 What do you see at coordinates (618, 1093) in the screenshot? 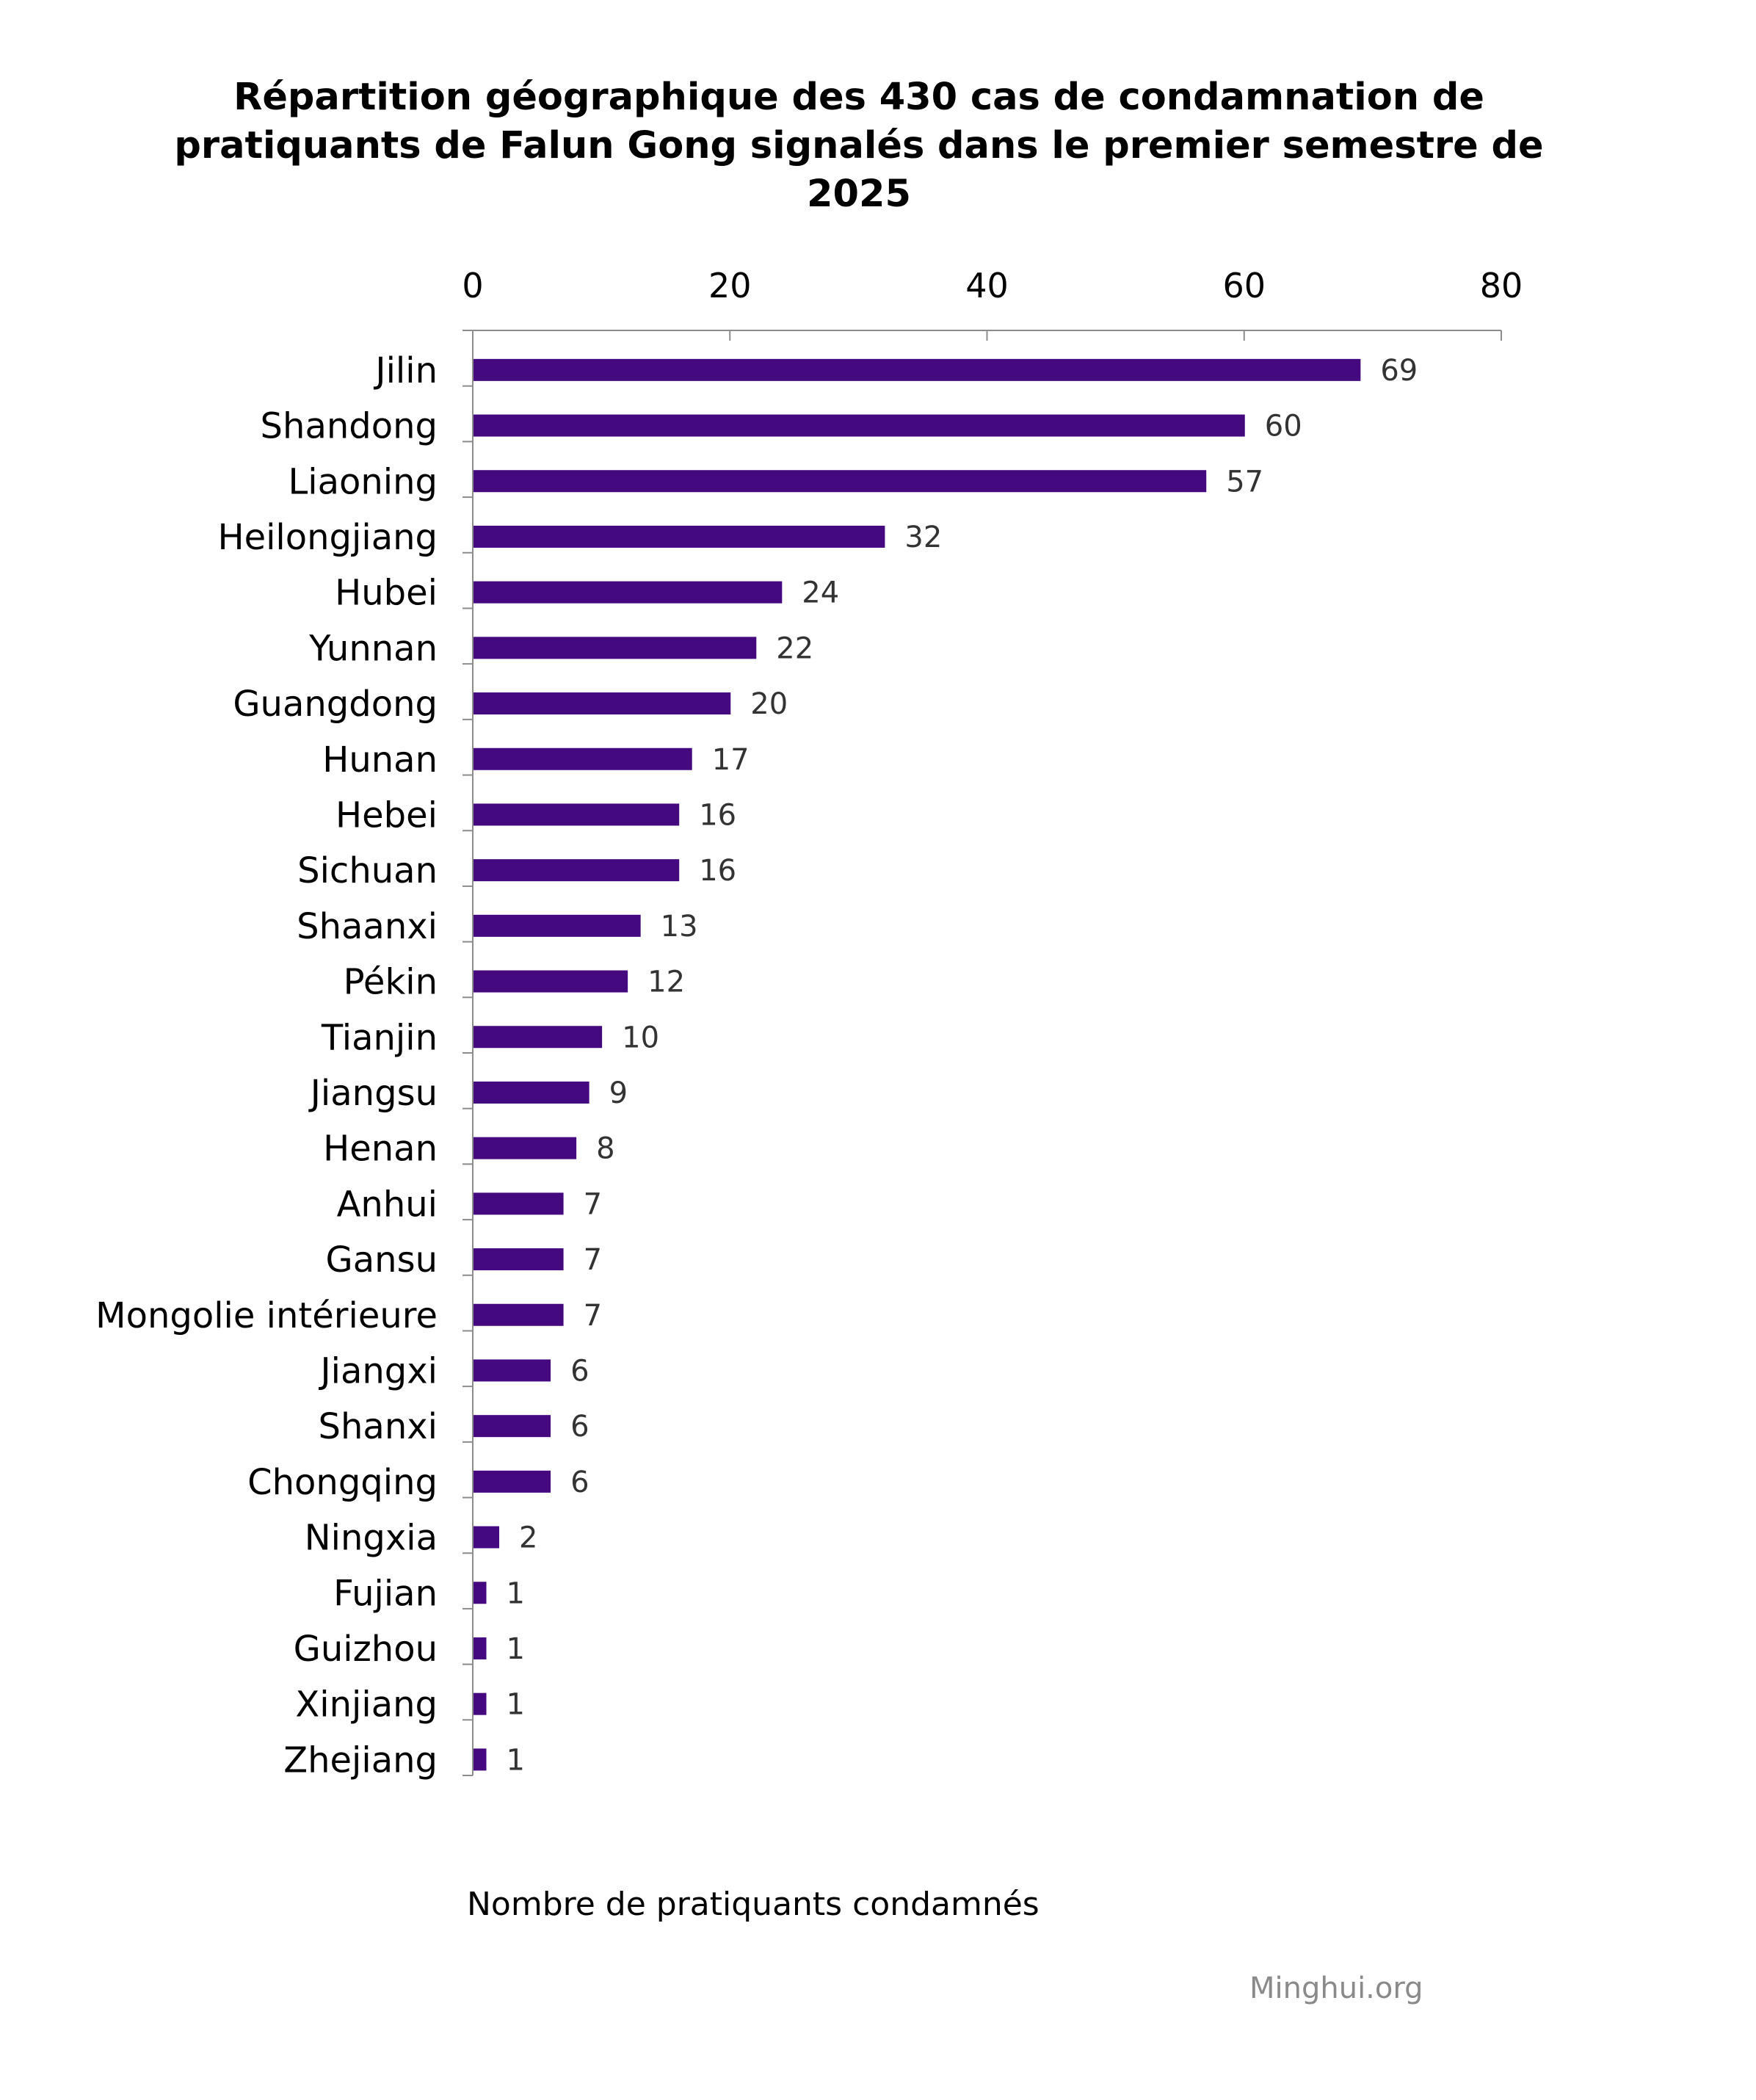
I see `data-label: 9` at bounding box center [618, 1093].